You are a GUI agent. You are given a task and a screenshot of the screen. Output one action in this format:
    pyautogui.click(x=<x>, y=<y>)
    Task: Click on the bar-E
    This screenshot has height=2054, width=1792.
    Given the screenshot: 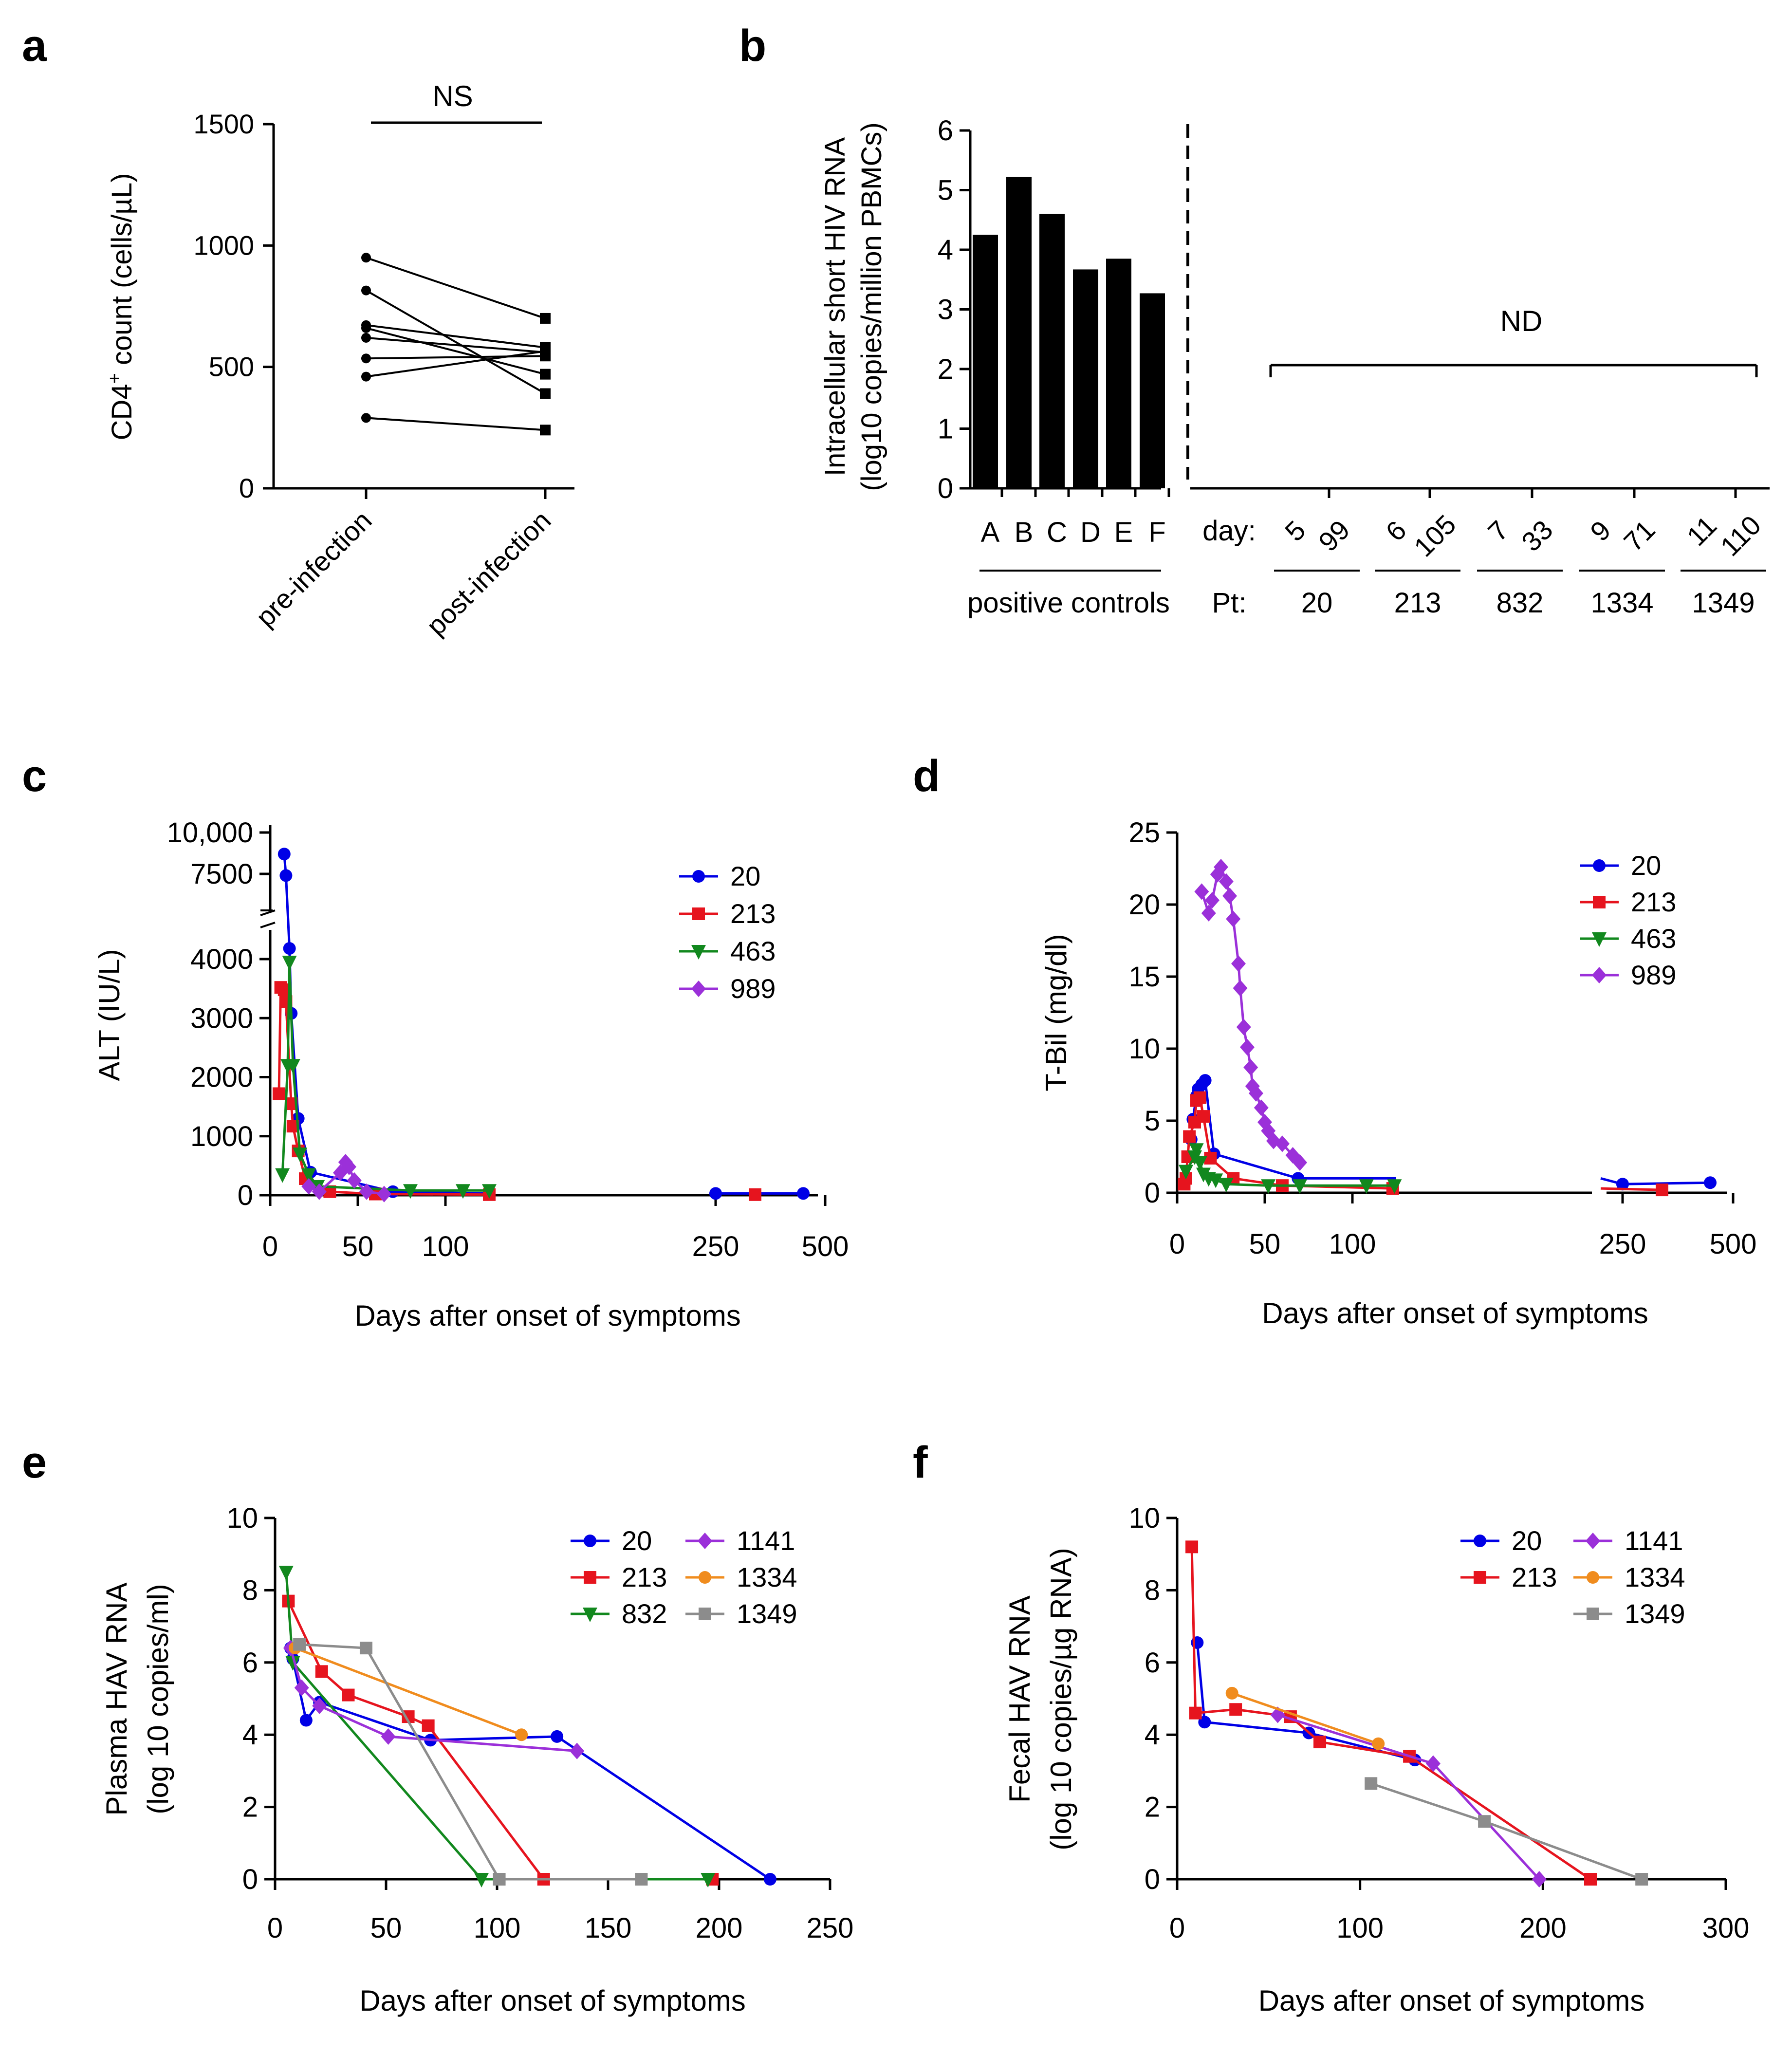 What is the action you would take?
    pyautogui.click(x=1118, y=373)
    